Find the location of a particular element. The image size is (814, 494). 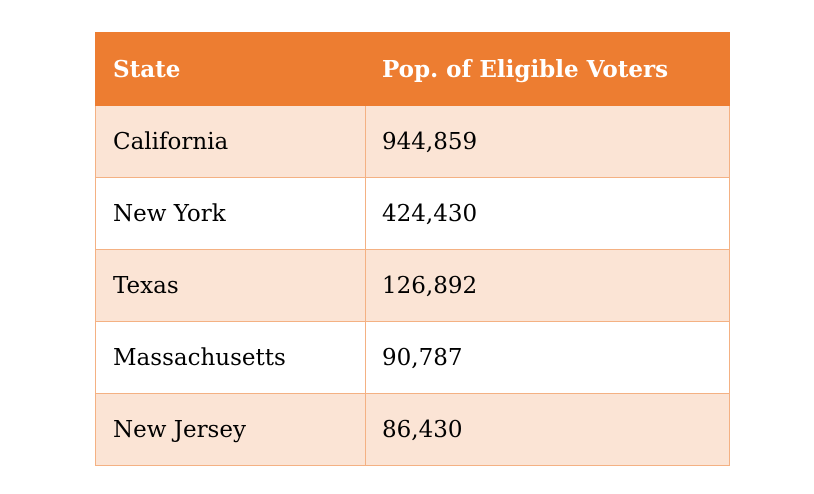

table-header-row: State Pop. of Eligible Voters is located at coordinates (412, 69).